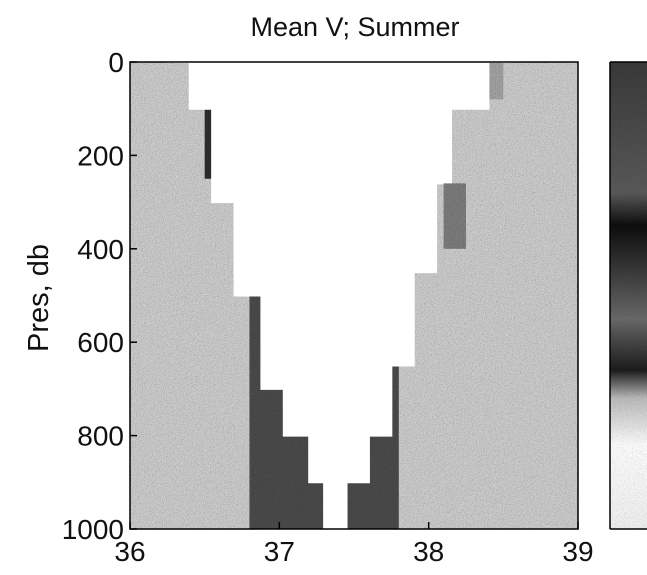 The width and height of the screenshot is (647, 575). What do you see at coordinates (100, 342) in the screenshot?
I see `y-tick-label: 600` at bounding box center [100, 342].